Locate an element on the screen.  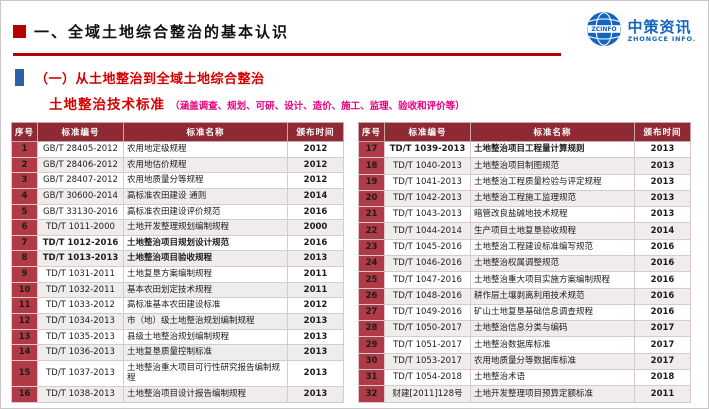
title-bullet-square is located at coordinates (19, 31).